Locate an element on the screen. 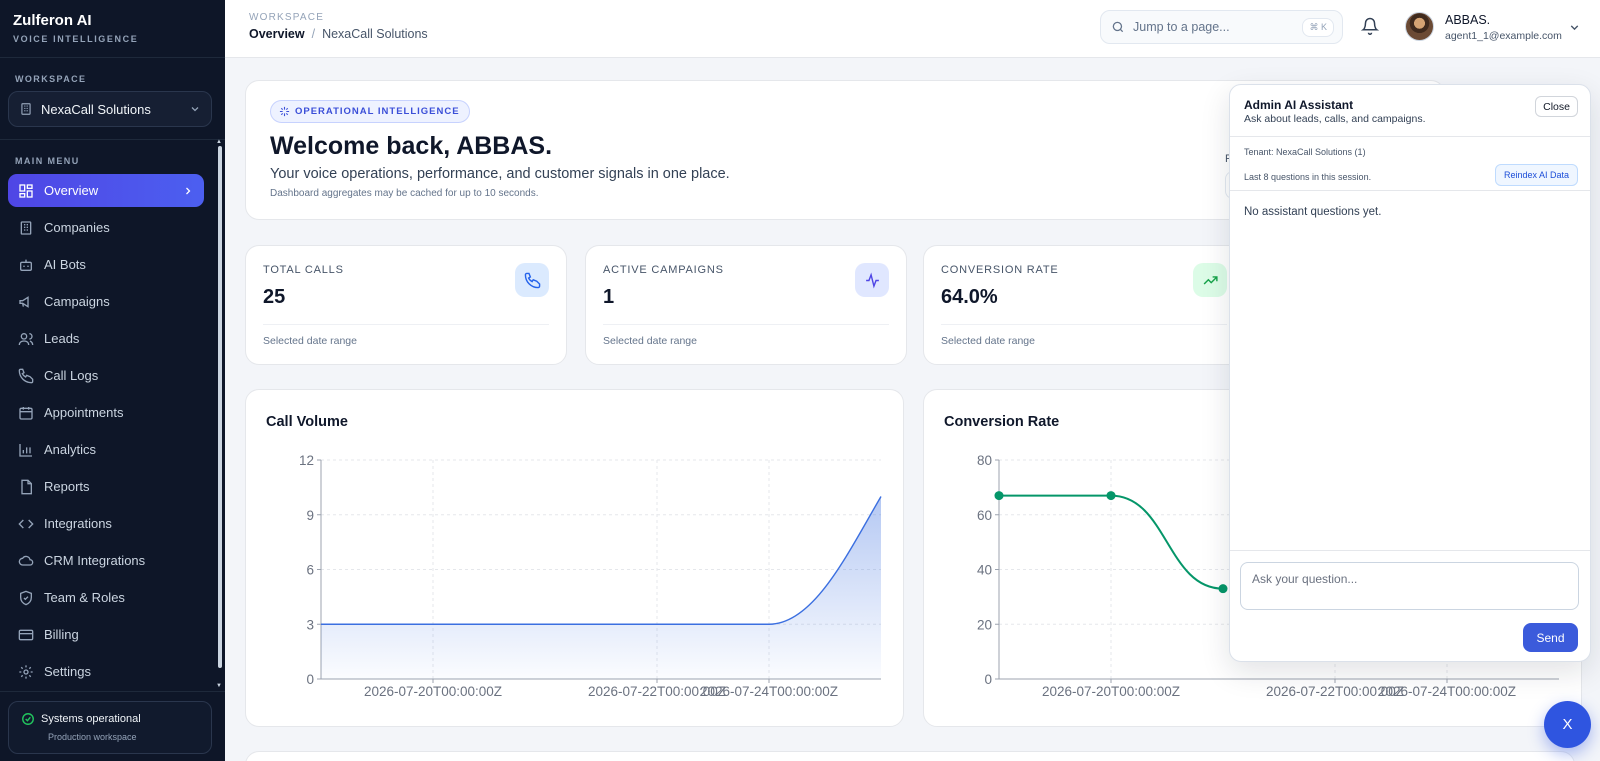  next-section-card is located at coordinates (910, 756).